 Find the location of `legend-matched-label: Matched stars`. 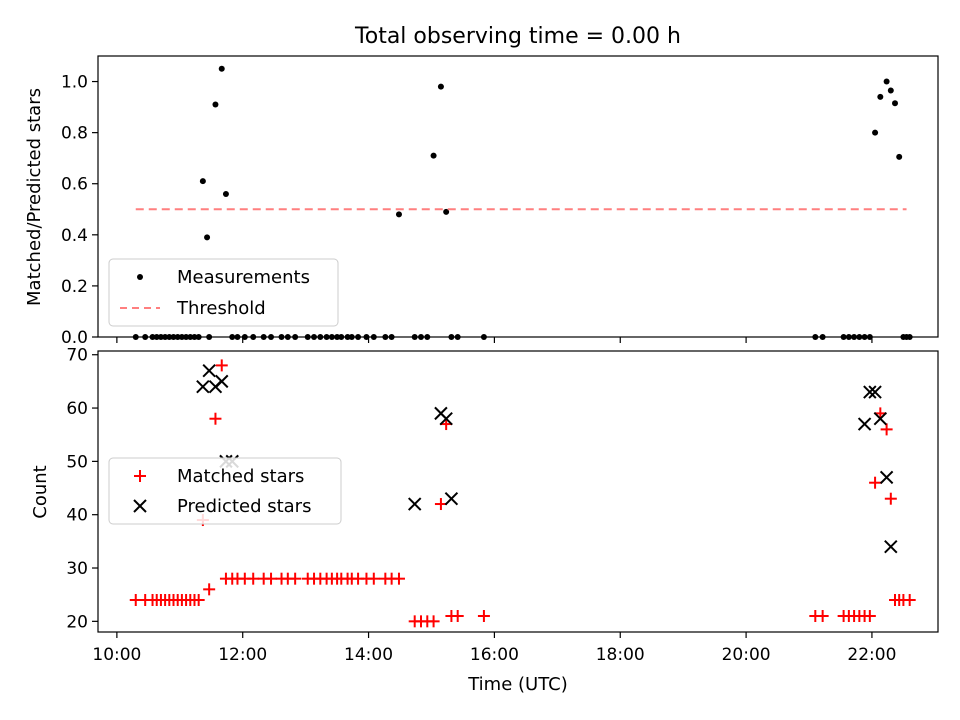

legend-matched-label: Matched stars is located at coordinates (240, 476).